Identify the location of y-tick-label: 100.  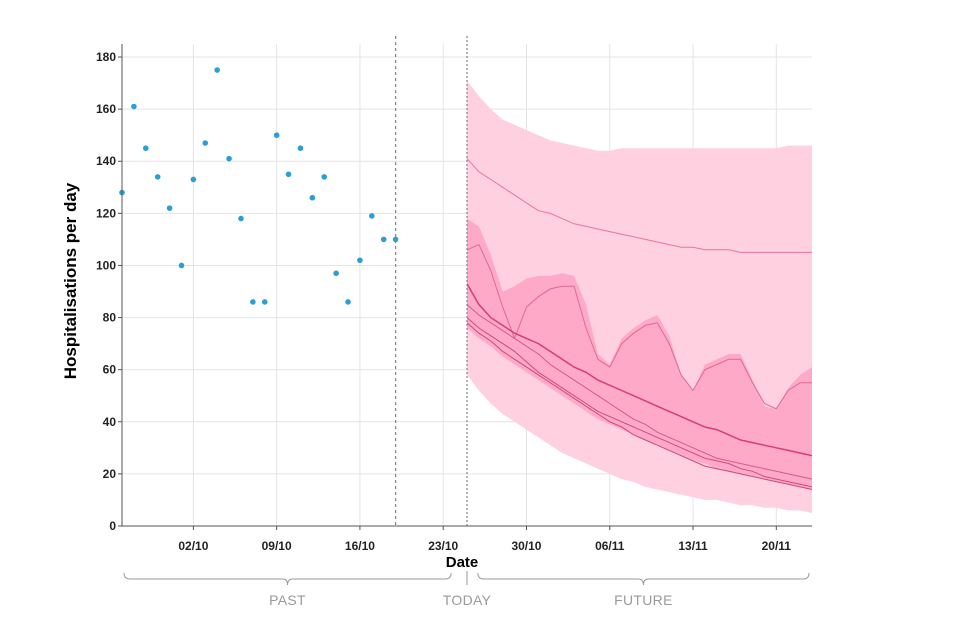
(106, 265).